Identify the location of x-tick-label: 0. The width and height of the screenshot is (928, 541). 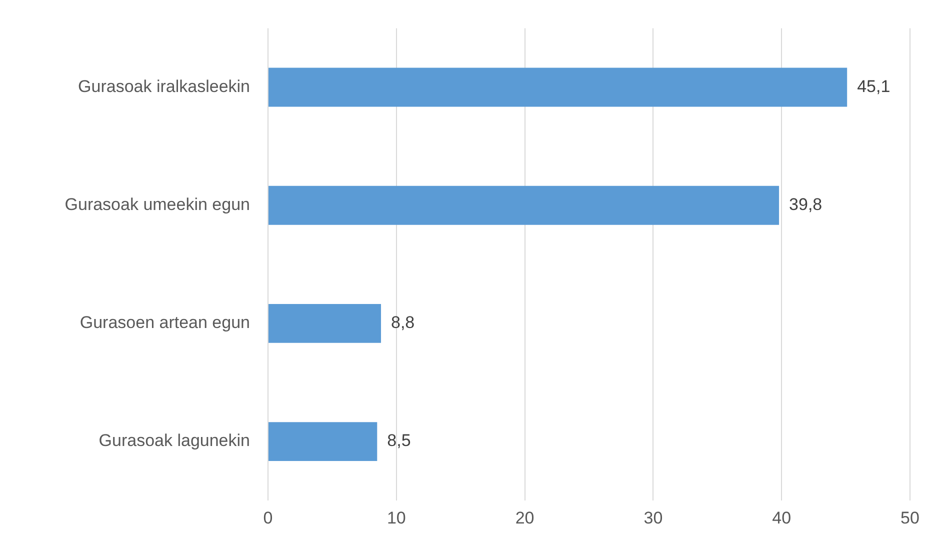
(268, 518).